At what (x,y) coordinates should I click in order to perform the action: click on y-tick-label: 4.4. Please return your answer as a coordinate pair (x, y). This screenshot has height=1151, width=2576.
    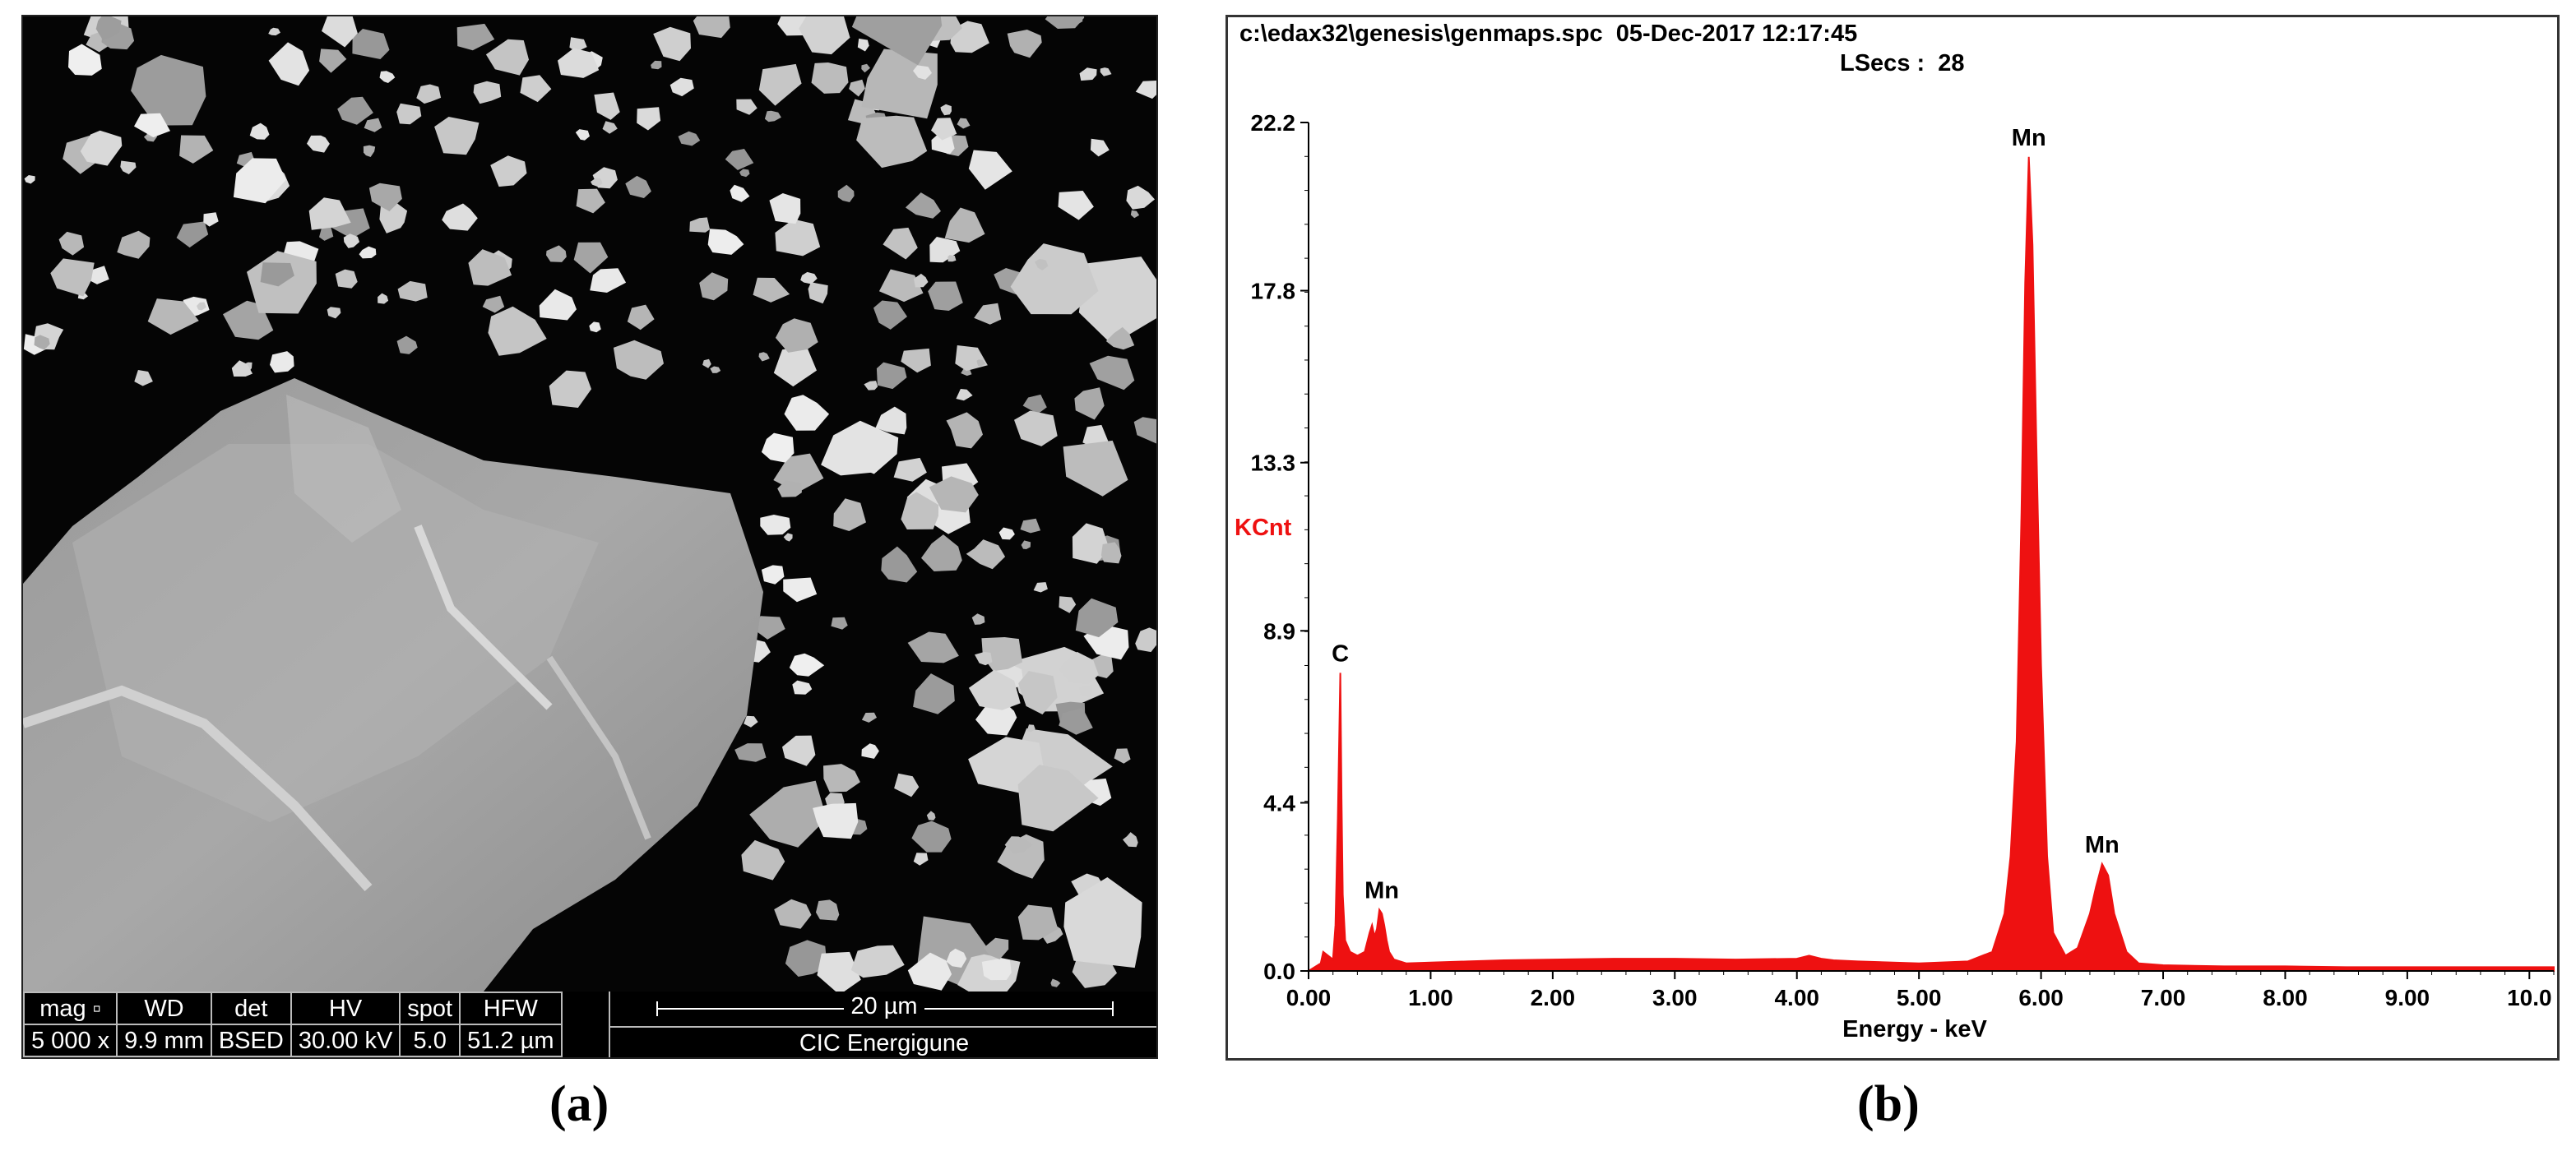
    Looking at the image, I should click on (1279, 803).